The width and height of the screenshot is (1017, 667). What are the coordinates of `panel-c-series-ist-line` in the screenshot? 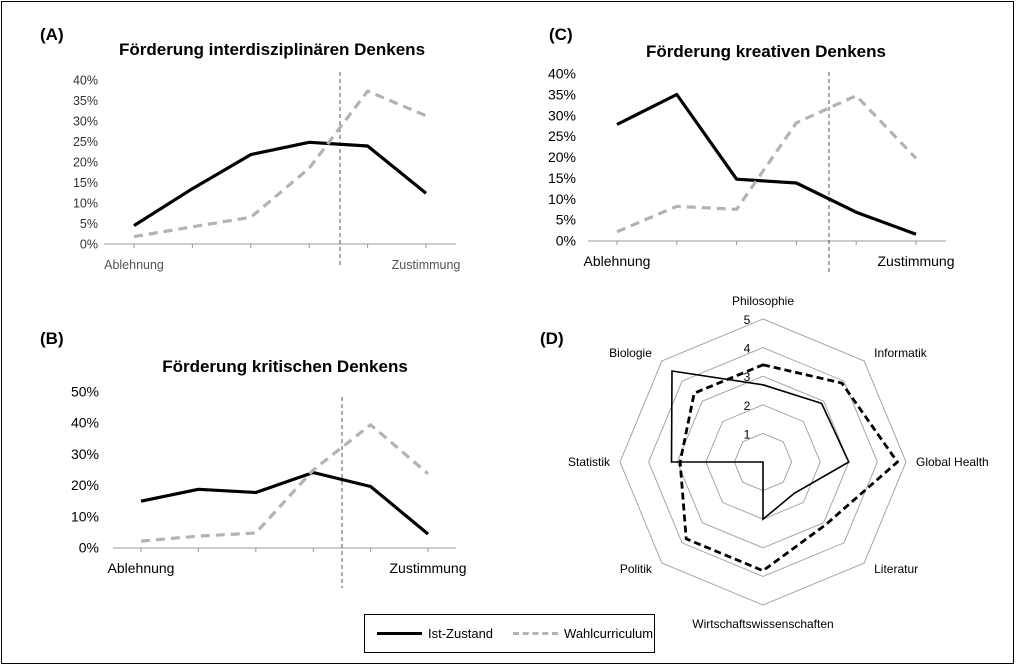 It's located at (766, 164).